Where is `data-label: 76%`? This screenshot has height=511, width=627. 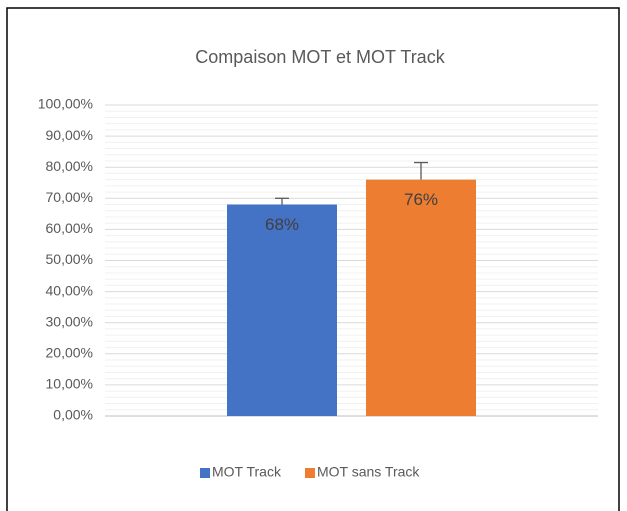 data-label: 76% is located at coordinates (421, 199).